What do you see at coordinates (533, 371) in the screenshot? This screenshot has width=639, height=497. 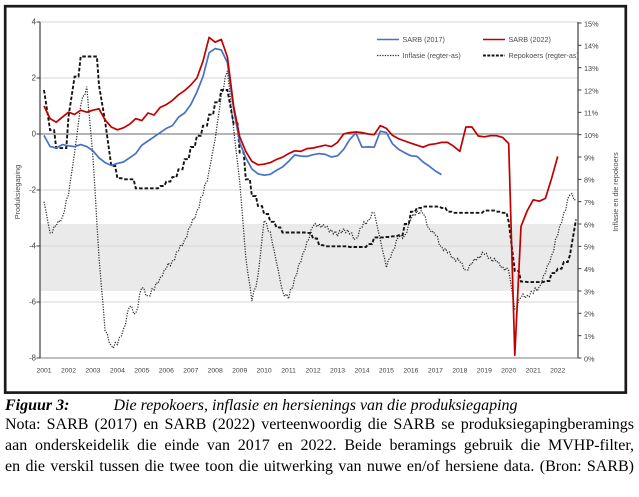 I see `svg-text: 2021` at bounding box center [533, 371].